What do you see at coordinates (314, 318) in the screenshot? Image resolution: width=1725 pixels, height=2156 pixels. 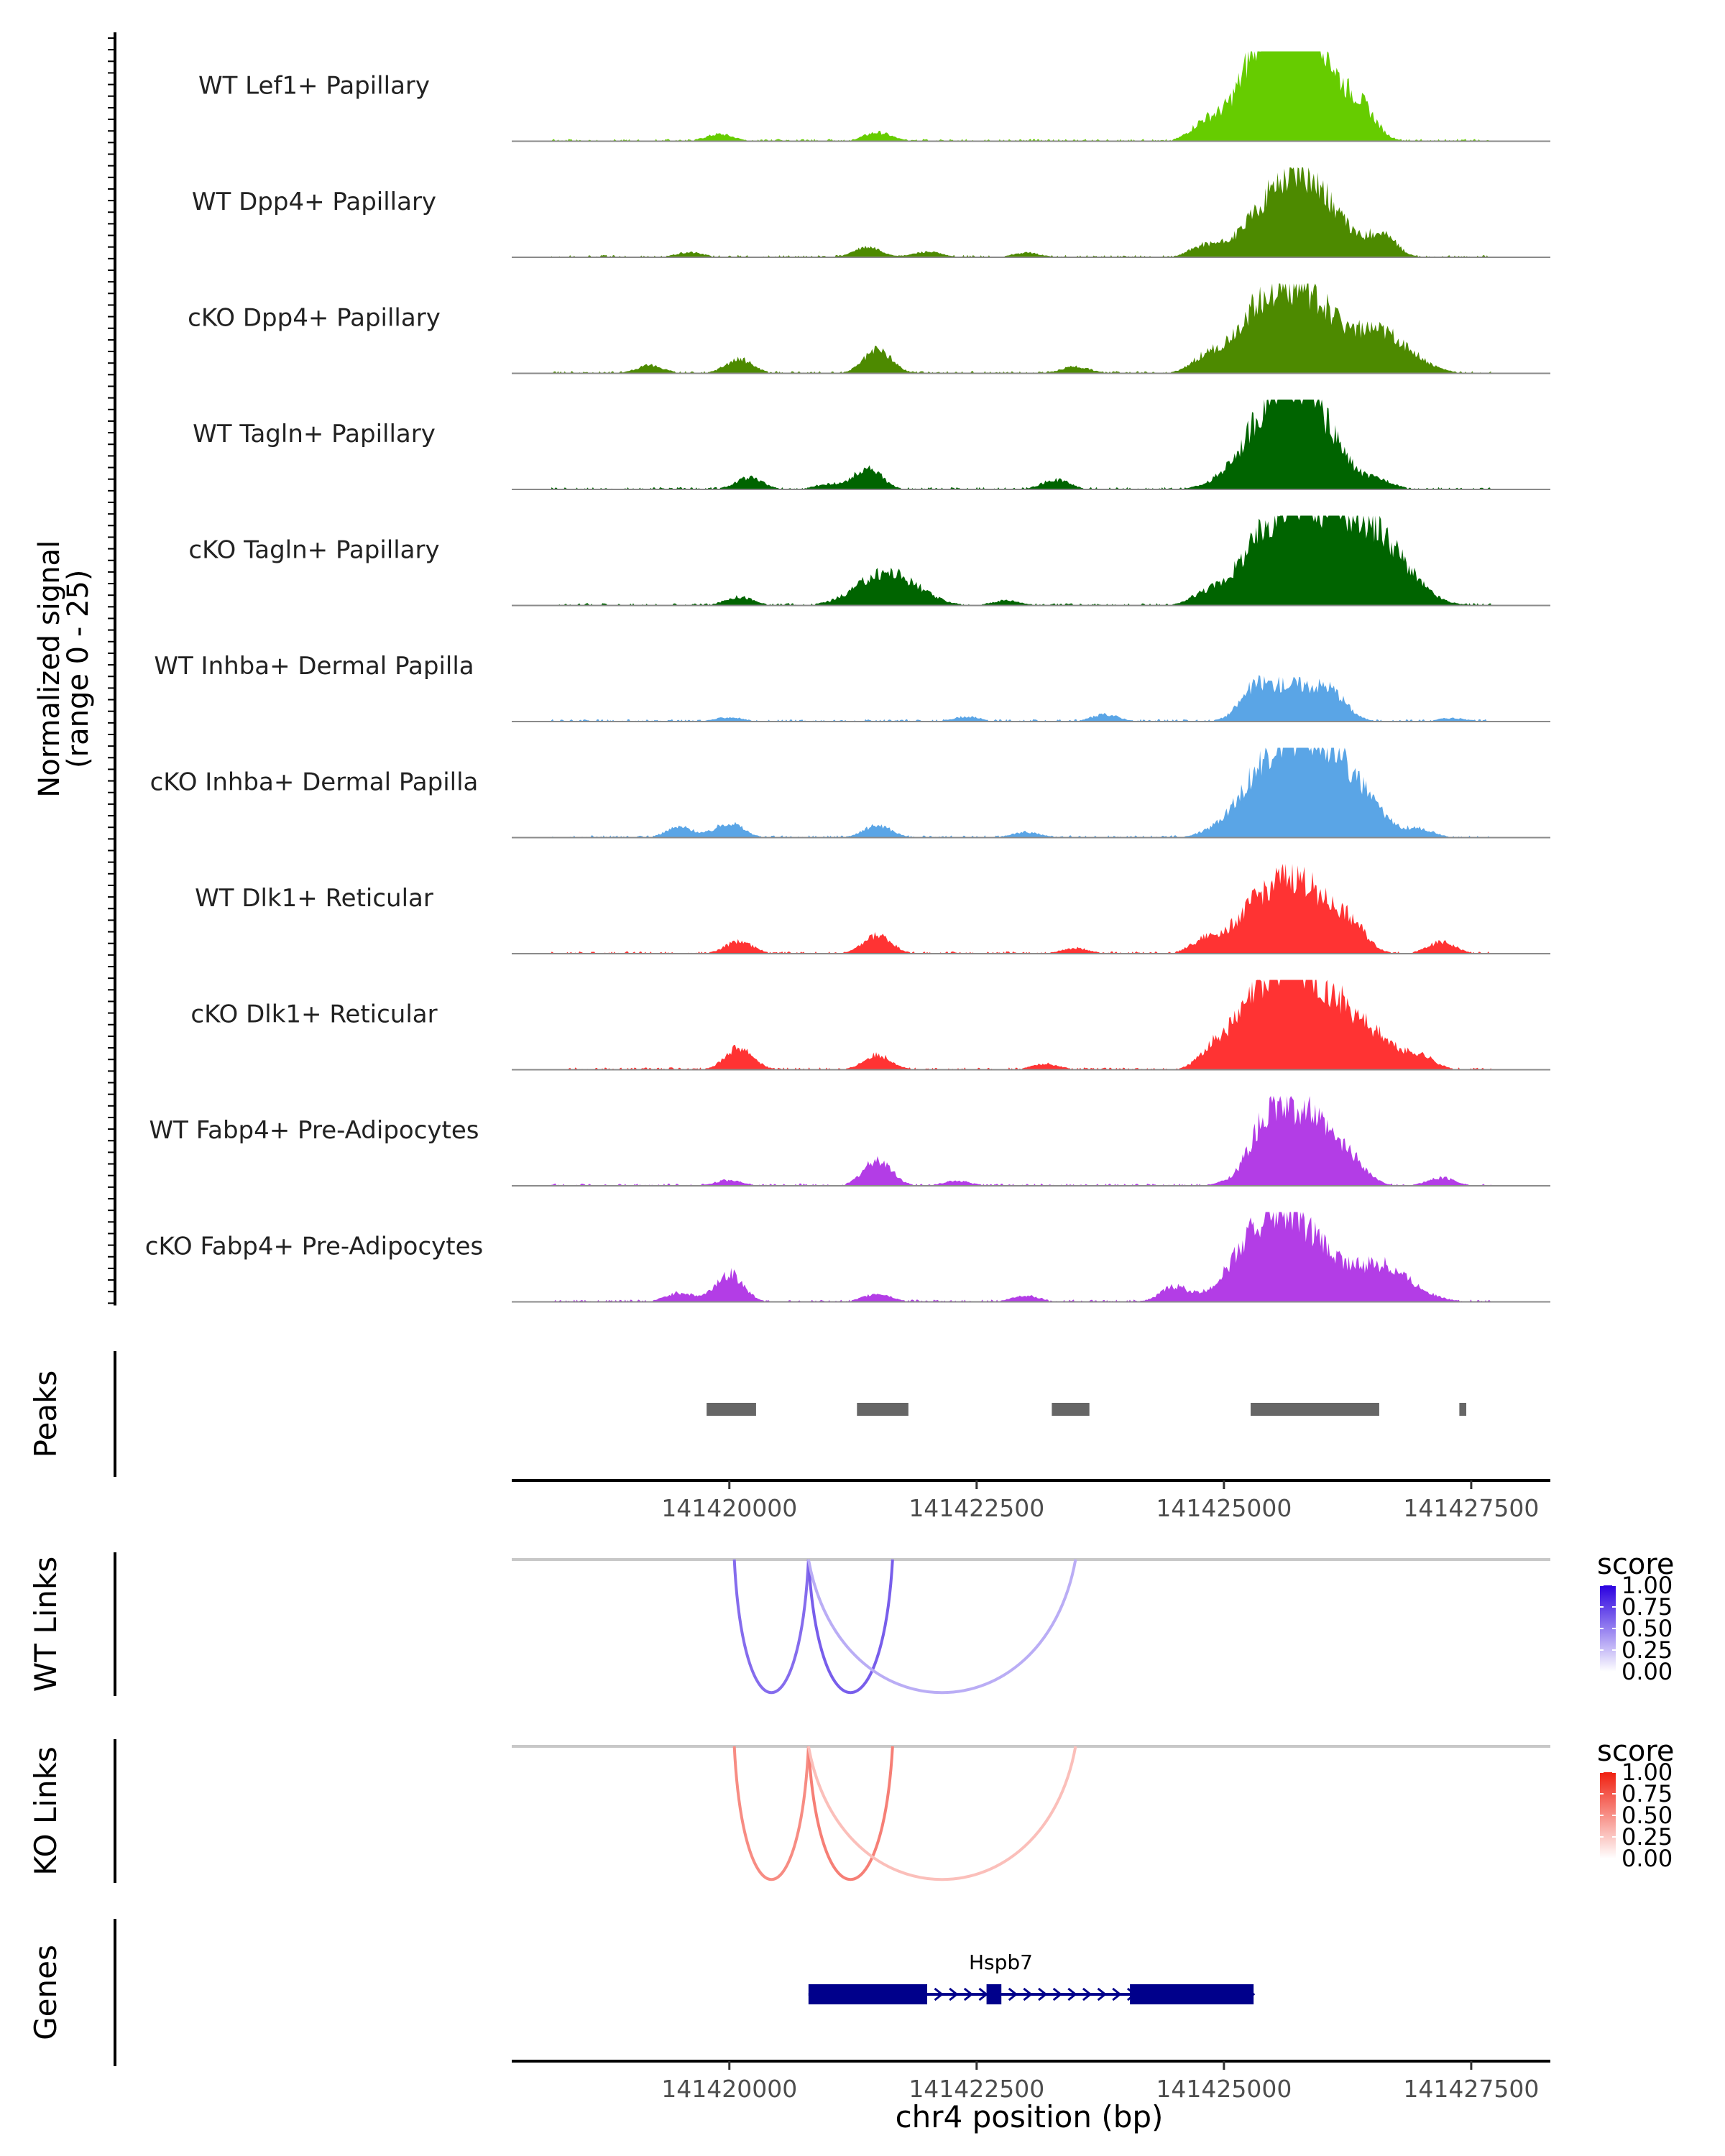 I see `track-label: cKO Dpp4+ Papillary` at bounding box center [314, 318].